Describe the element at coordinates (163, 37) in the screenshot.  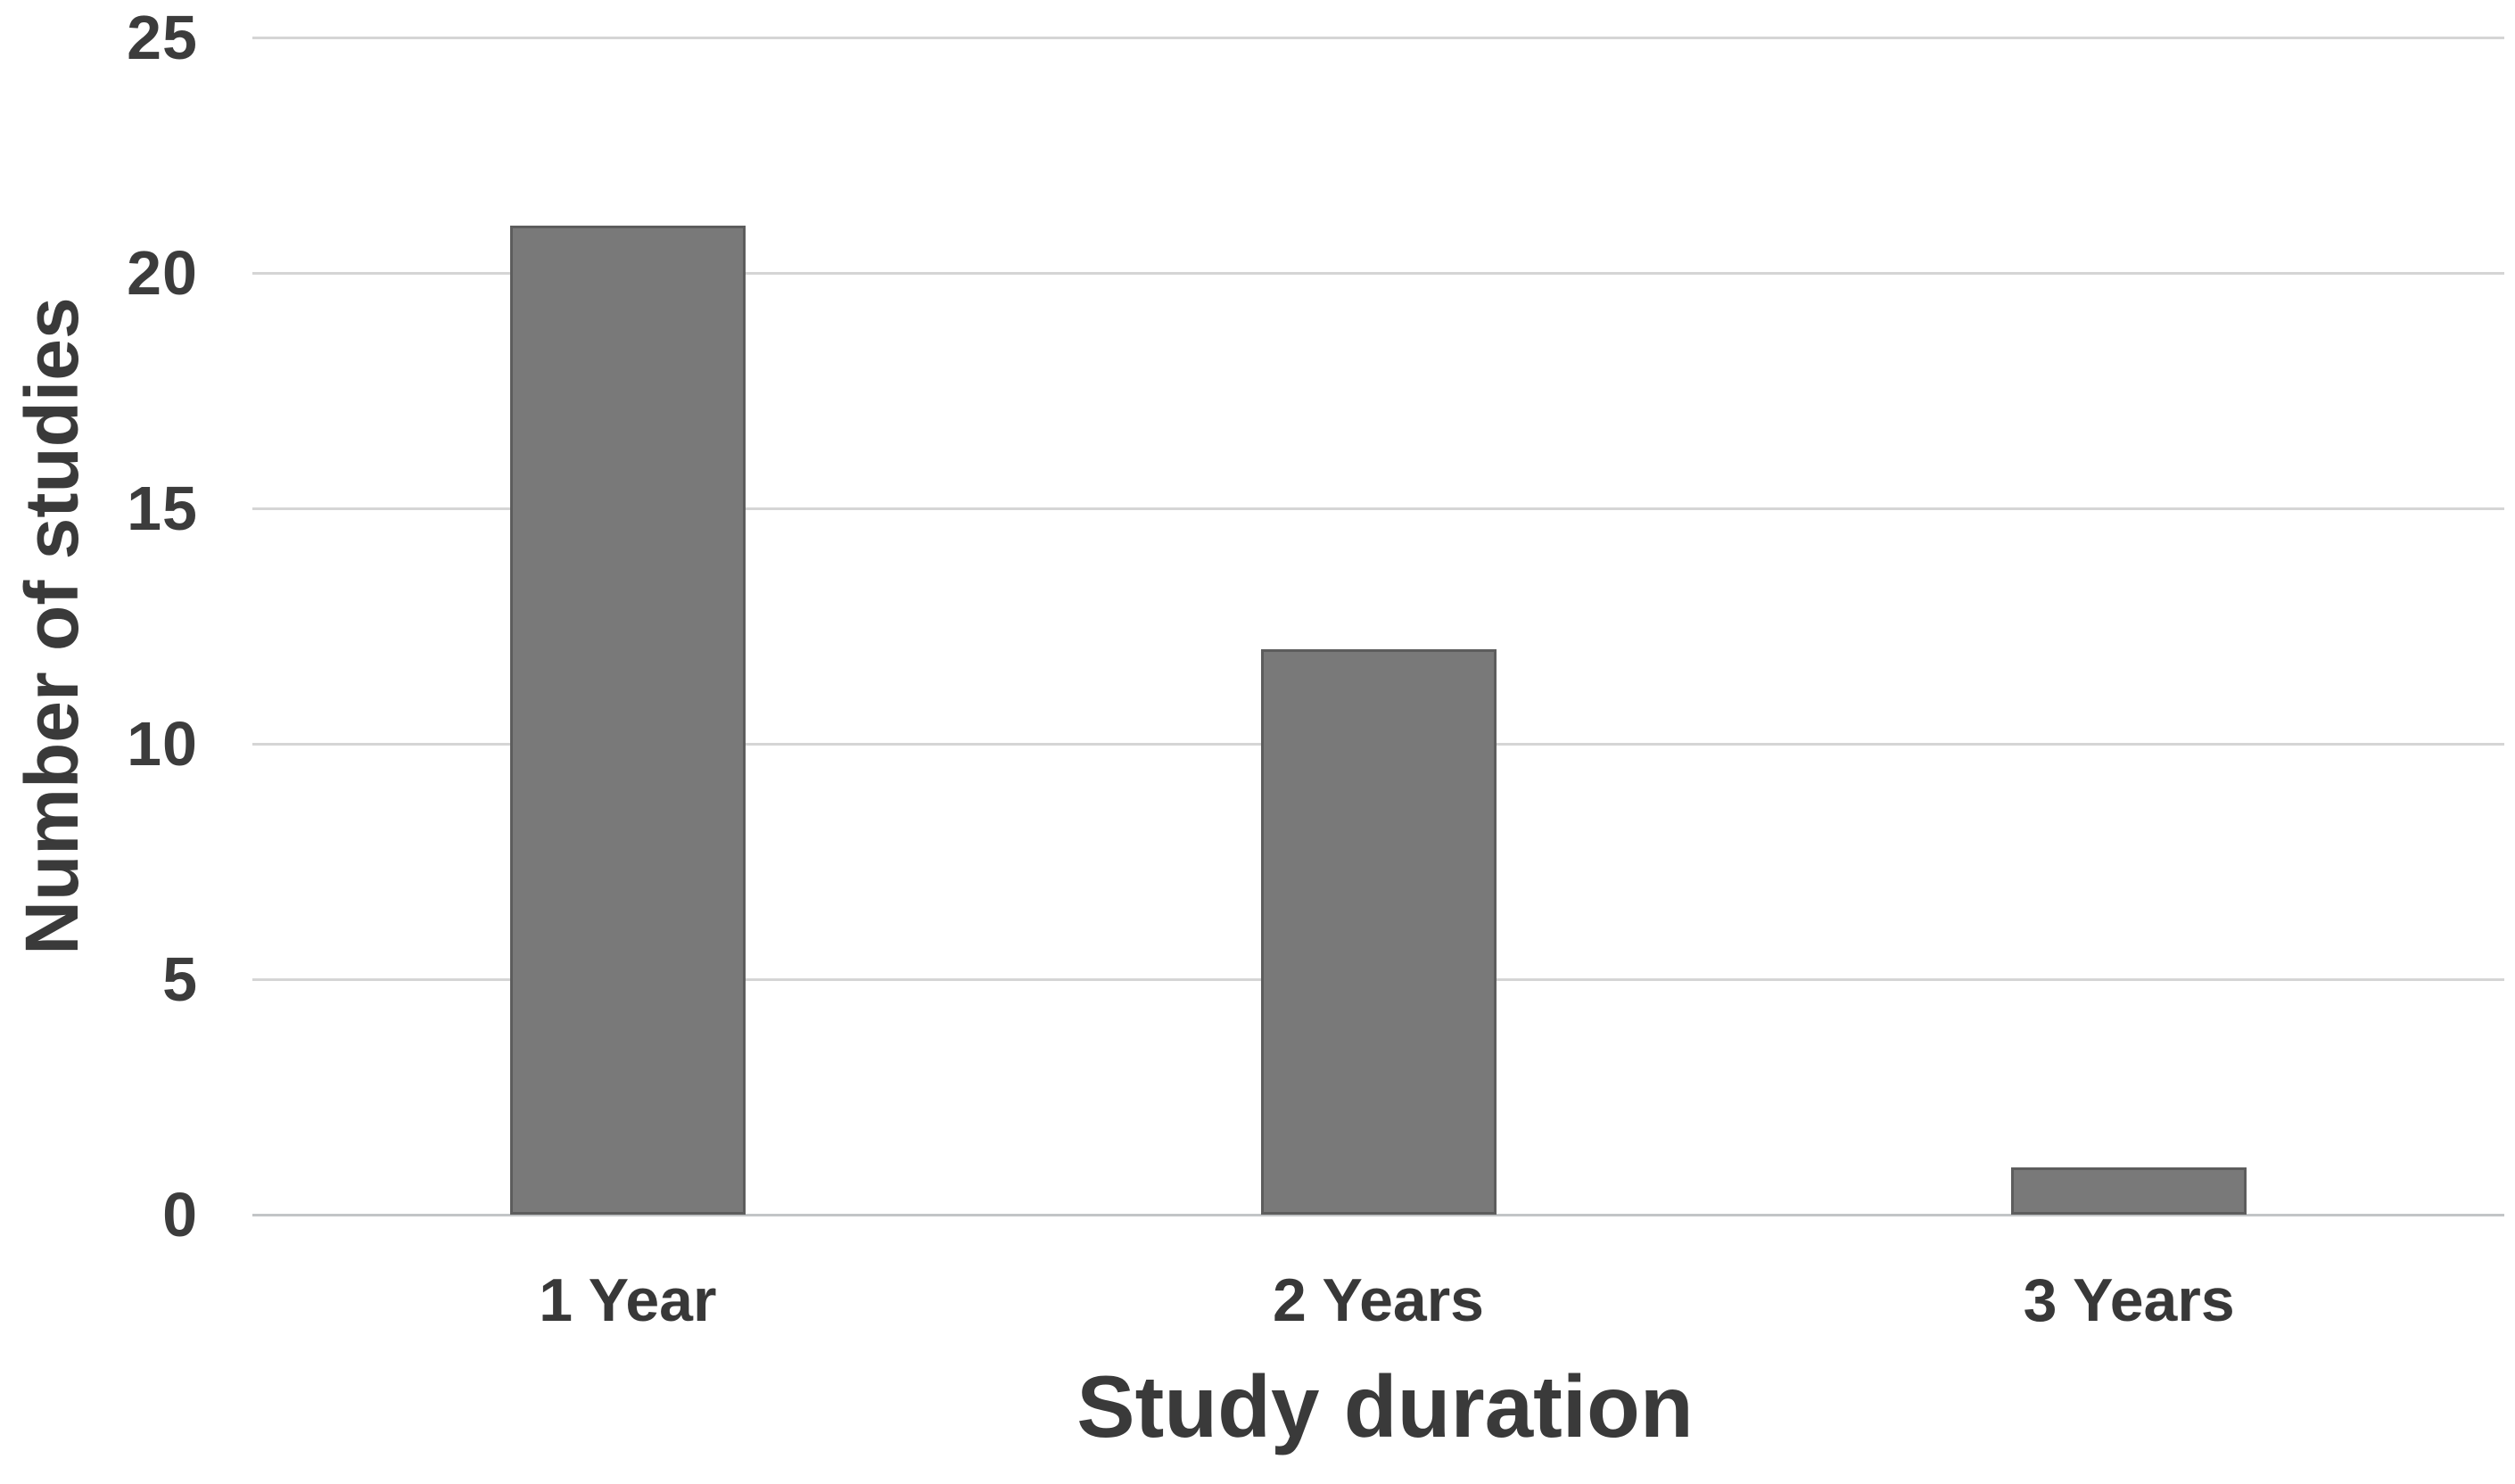
I see `y-axis-tick-label-25: 25` at that location.